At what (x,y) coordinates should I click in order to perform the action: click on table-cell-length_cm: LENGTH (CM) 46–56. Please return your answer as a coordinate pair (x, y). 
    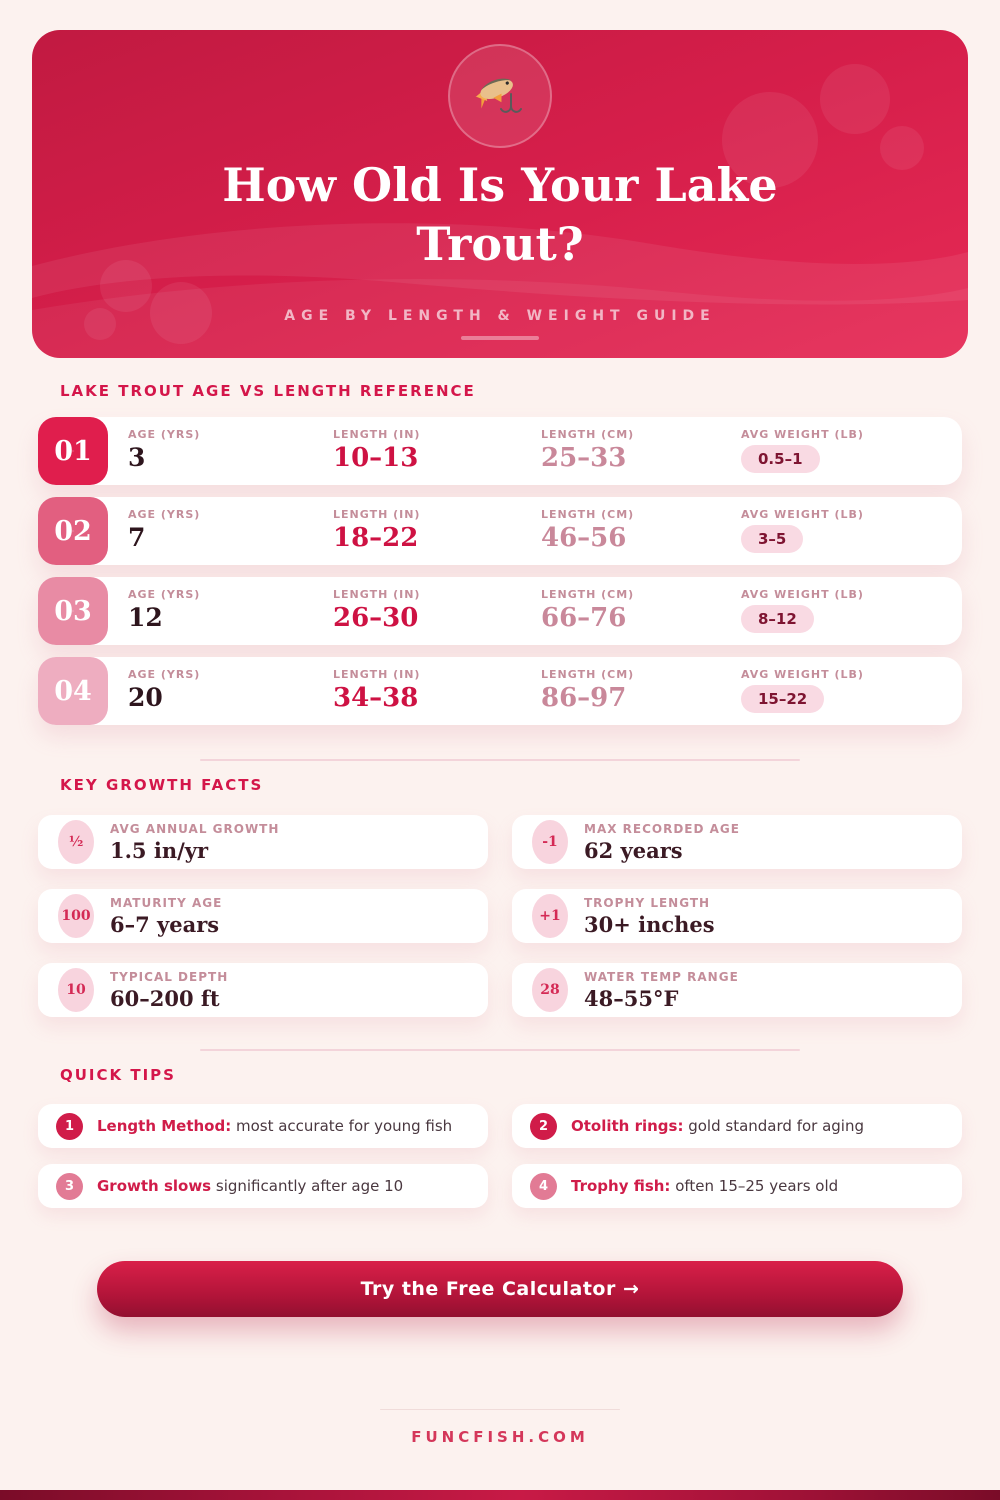
    Looking at the image, I should click on (587, 530).